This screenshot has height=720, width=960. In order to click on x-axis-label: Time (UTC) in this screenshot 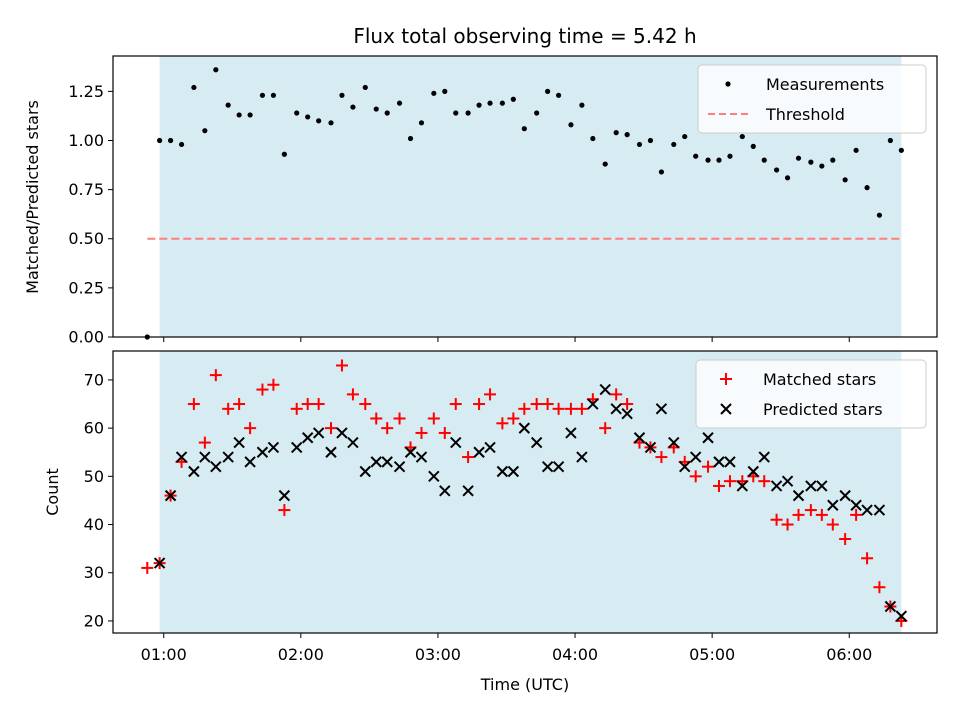, I will do `click(524, 684)`.